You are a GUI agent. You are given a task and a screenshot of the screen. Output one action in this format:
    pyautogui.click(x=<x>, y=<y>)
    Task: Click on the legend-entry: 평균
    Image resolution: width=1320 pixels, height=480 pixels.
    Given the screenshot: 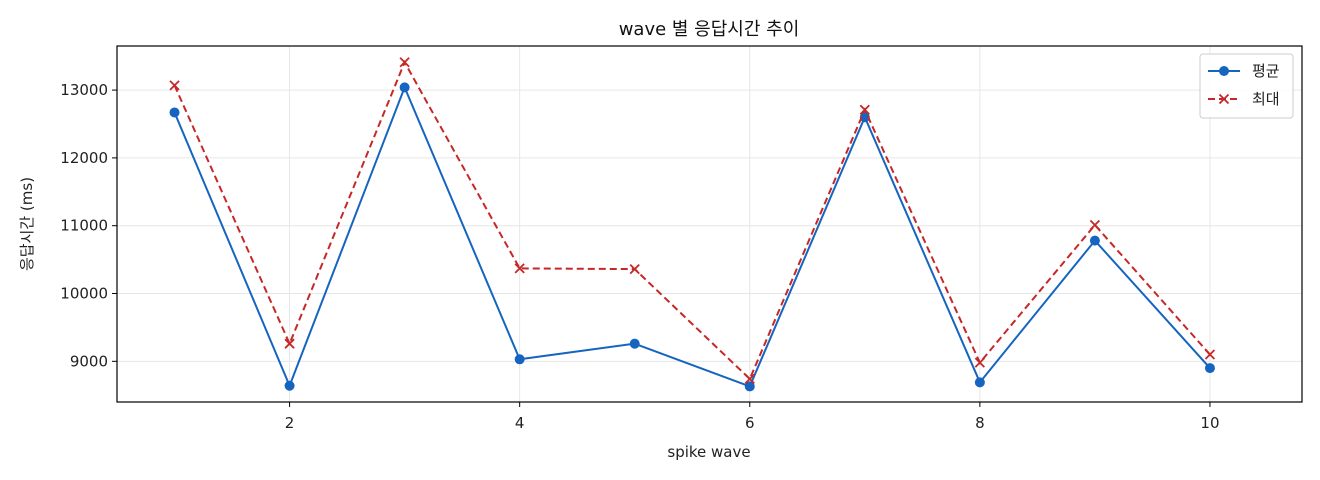 What is the action you would take?
    pyautogui.click(x=1244, y=71)
    